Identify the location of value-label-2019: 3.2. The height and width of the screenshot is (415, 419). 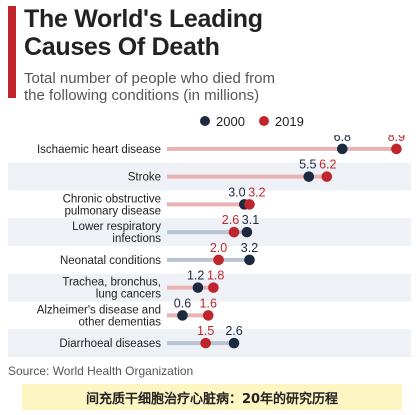
(256, 192).